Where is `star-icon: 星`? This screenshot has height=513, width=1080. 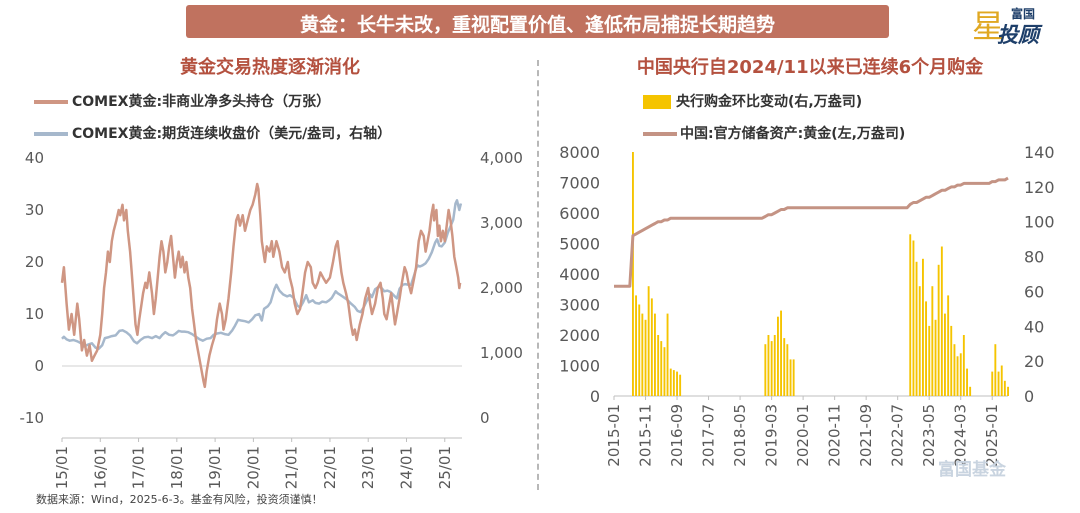 star-icon: 星 is located at coordinates (988, 26).